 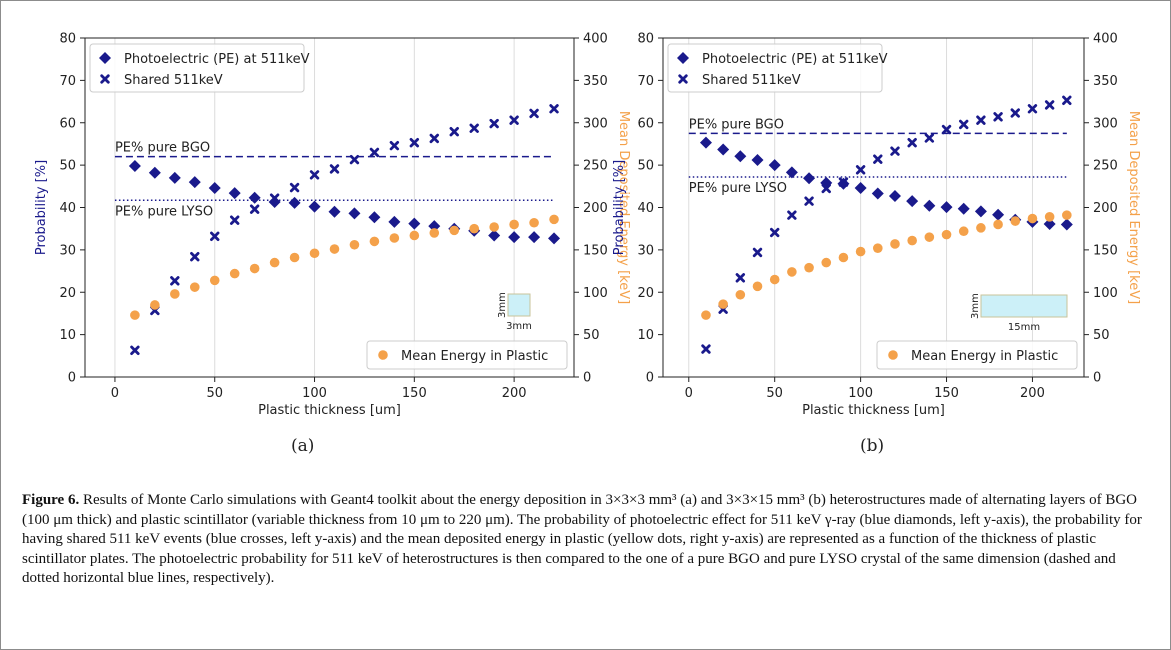 What do you see at coordinates (519, 326) in the screenshot?
I see `inset-width-label-a: 3mm` at bounding box center [519, 326].